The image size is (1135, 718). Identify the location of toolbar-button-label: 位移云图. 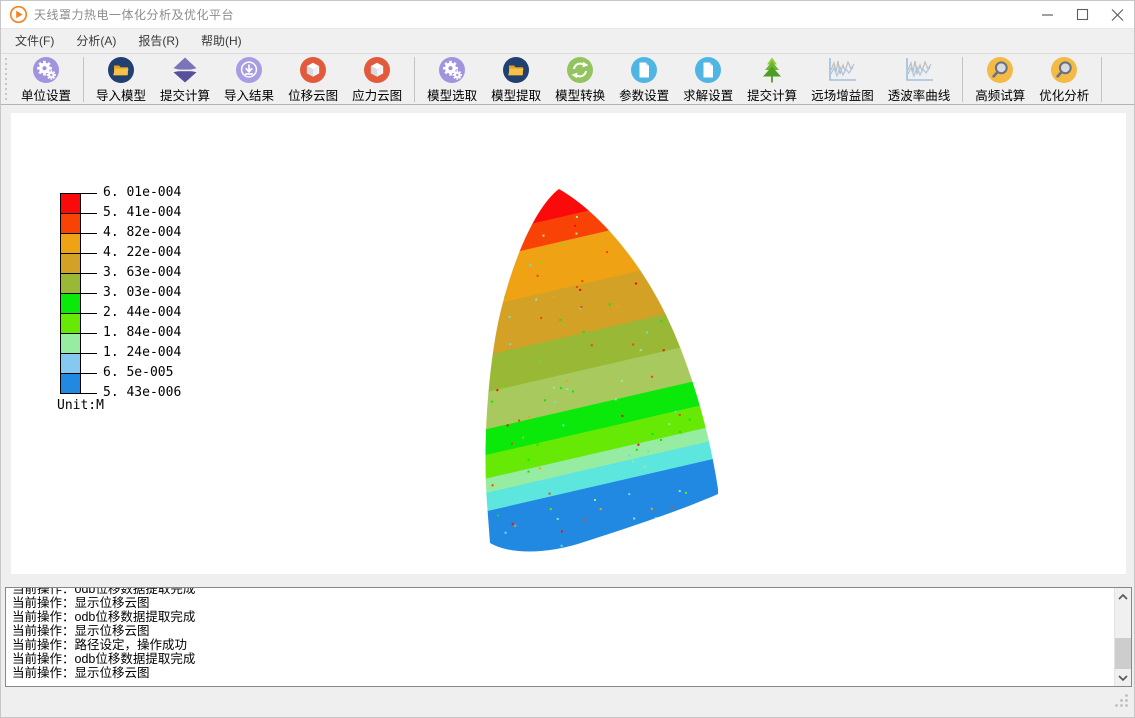
(313, 96).